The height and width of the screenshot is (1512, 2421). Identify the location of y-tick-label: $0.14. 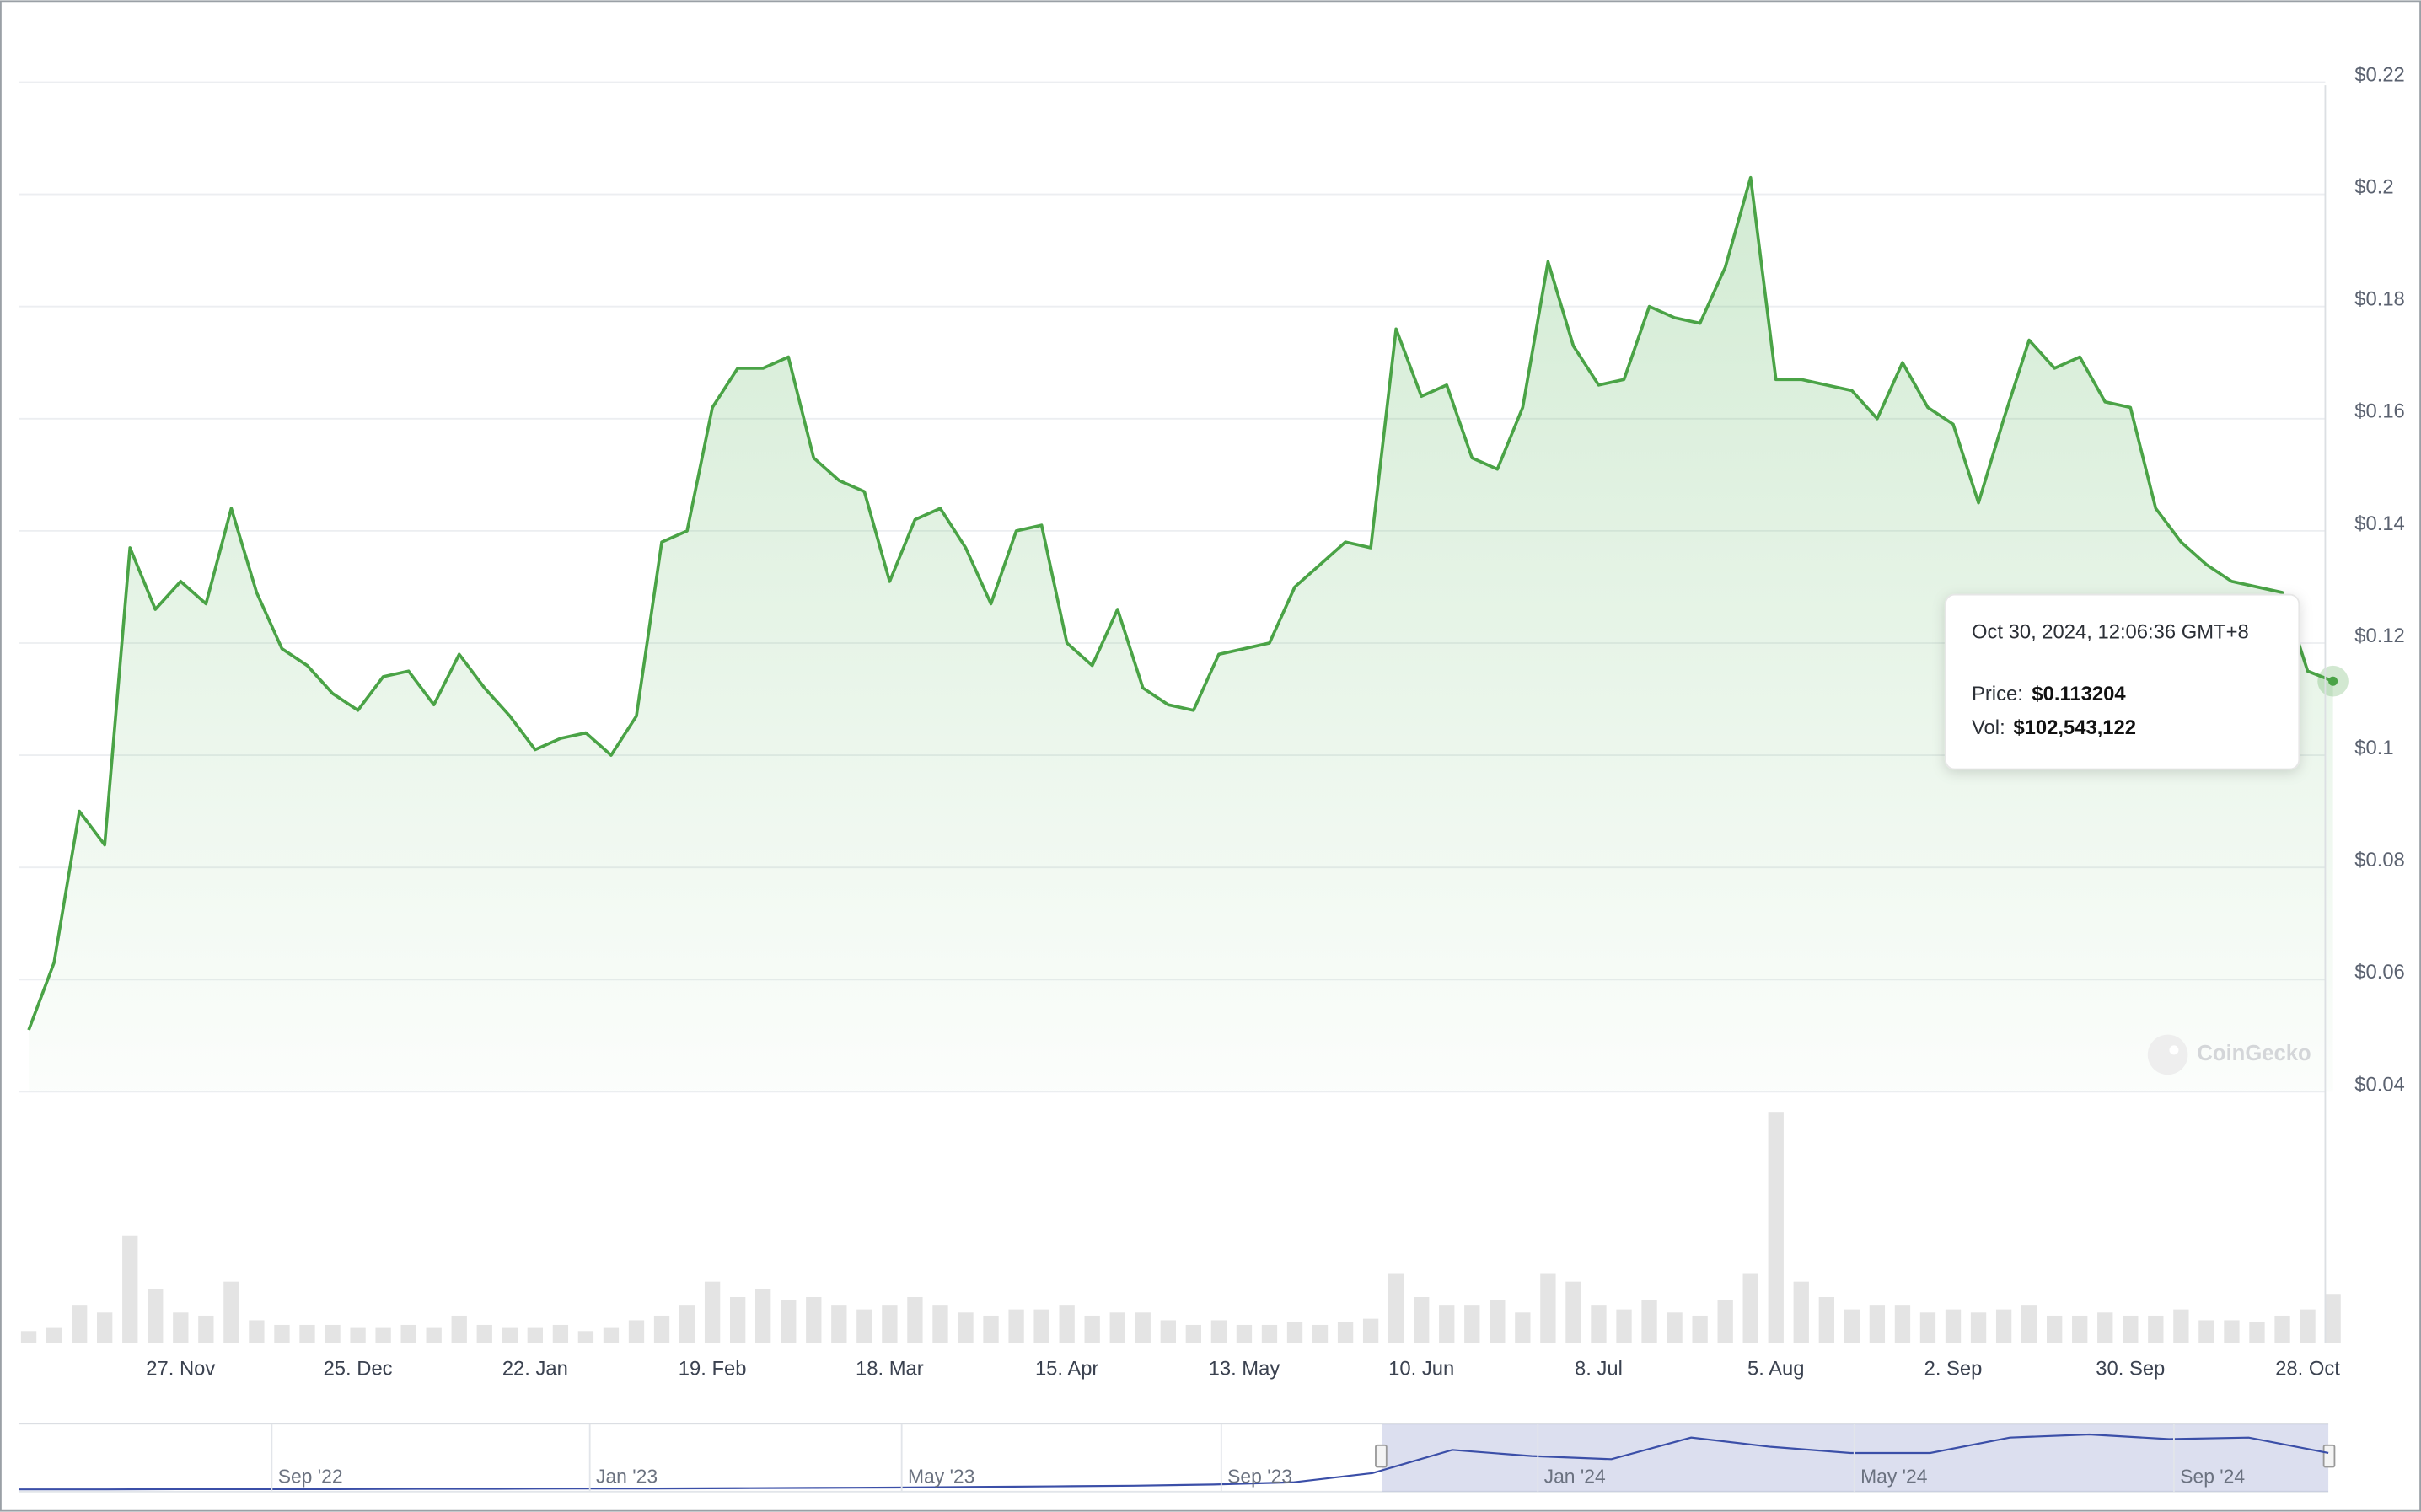
(2380, 523).